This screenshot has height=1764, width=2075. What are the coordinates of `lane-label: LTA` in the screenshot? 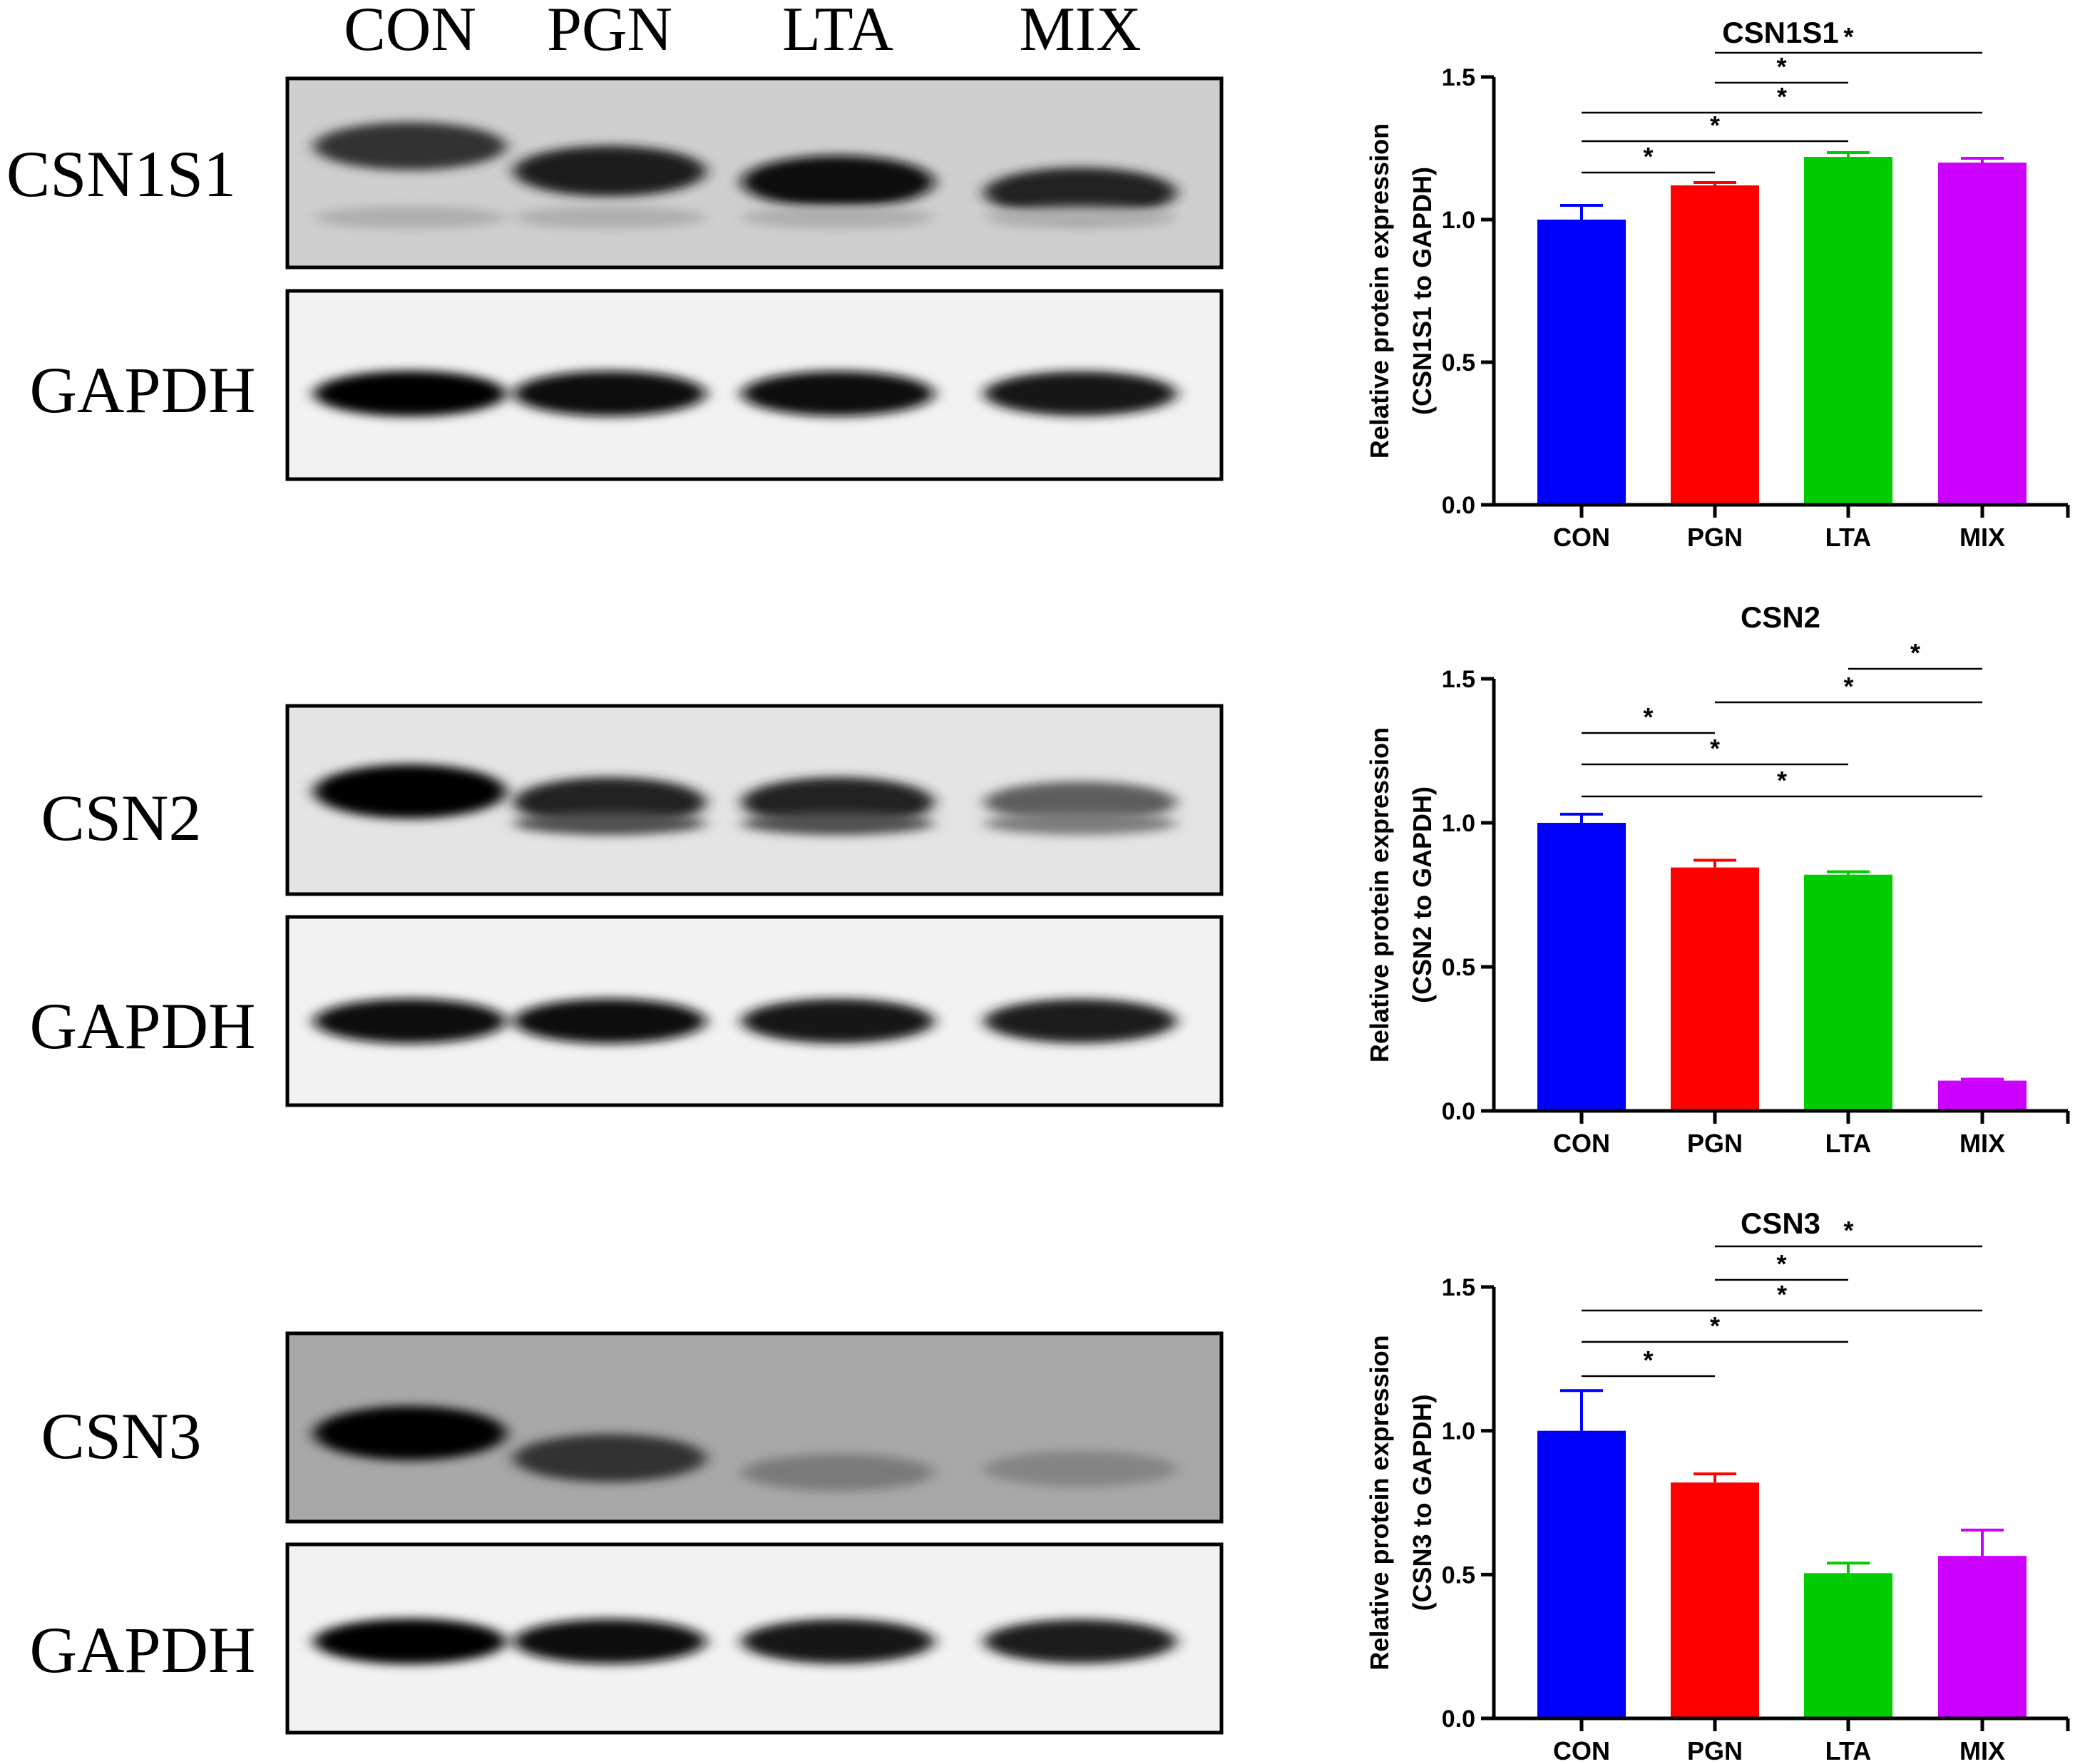 It's located at (837, 32).